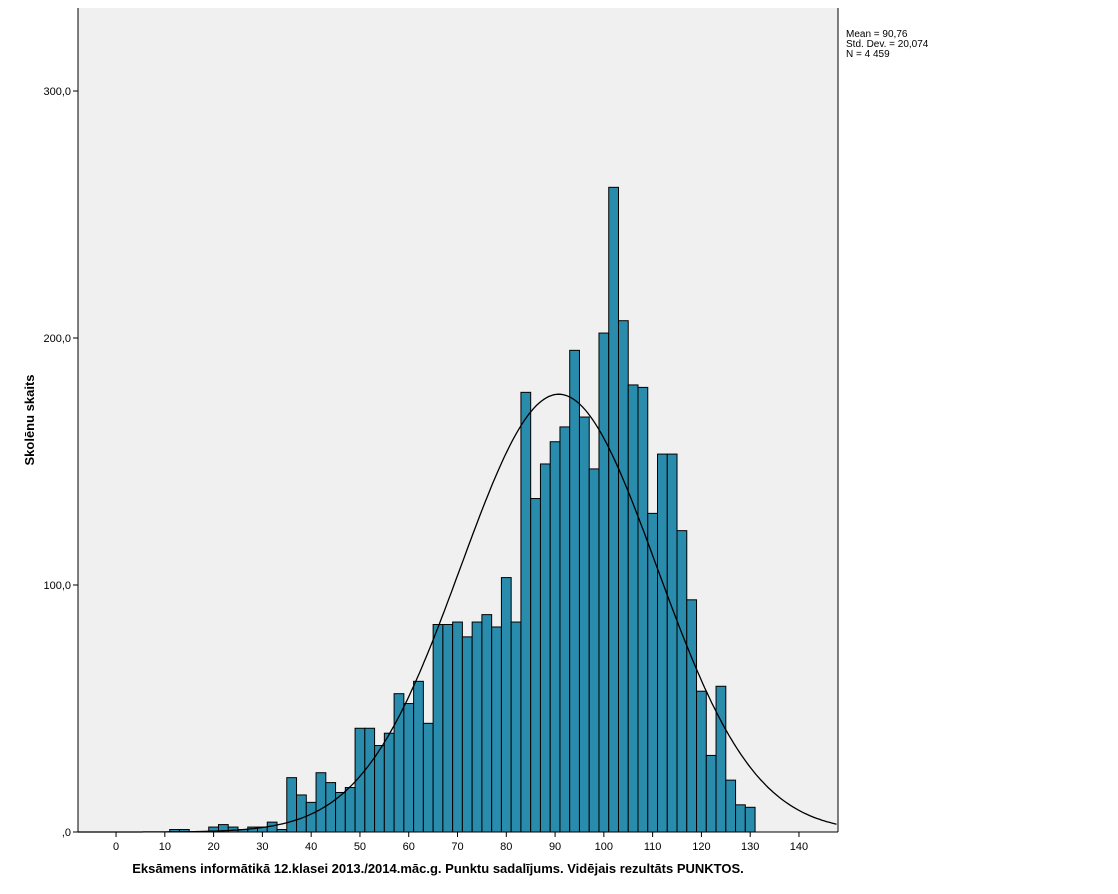 This screenshot has width=1118, height=894. Describe the element at coordinates (311, 847) in the screenshot. I see `x-tick-label: 40` at that location.